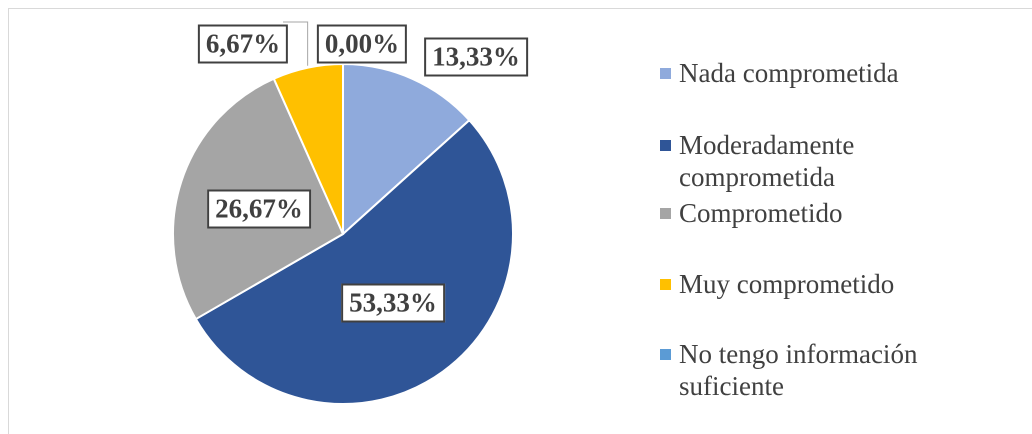  I want to click on legend-label: No tengo información suficiente, so click(798, 370).